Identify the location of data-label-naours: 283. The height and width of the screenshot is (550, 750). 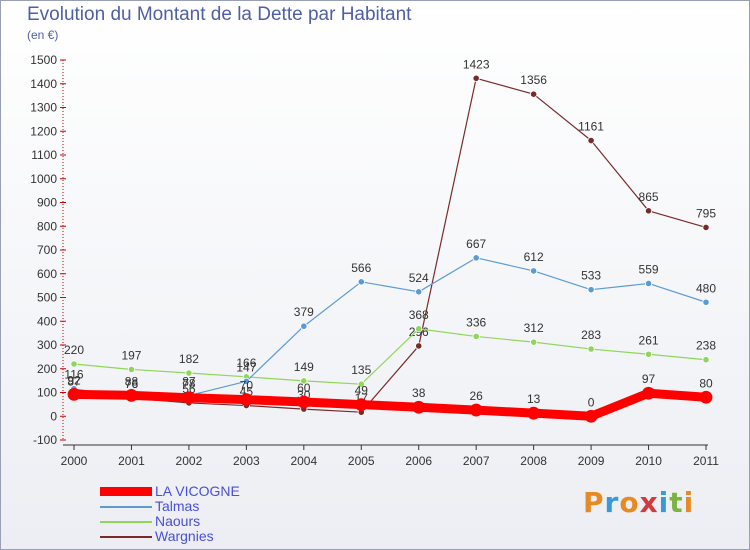
(591, 335).